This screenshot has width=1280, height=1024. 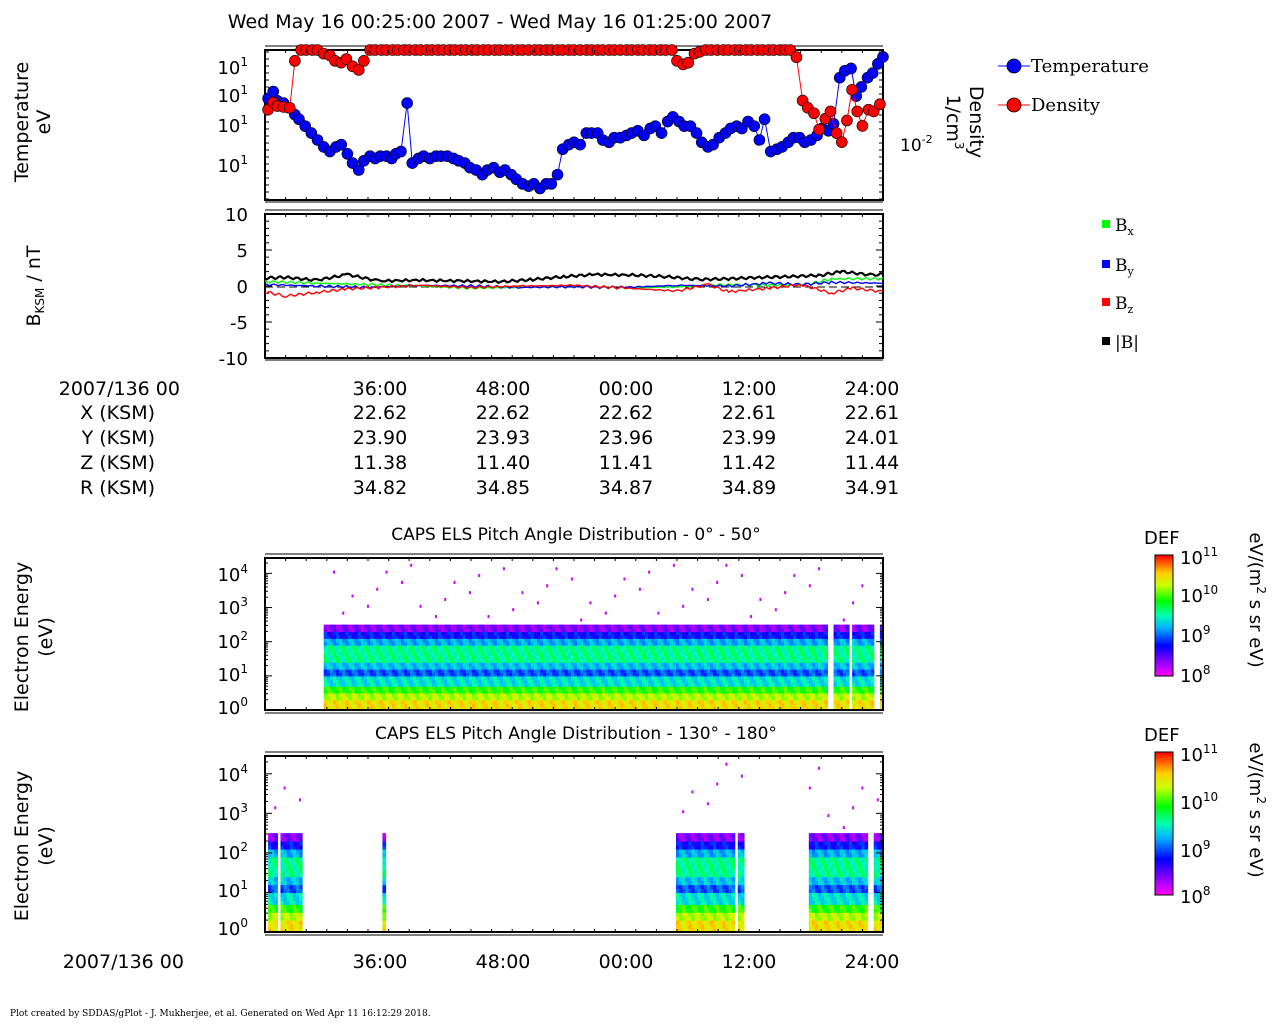 What do you see at coordinates (1195, 675) in the screenshot?
I see `colorbar-tick-label: 108` at bounding box center [1195, 675].